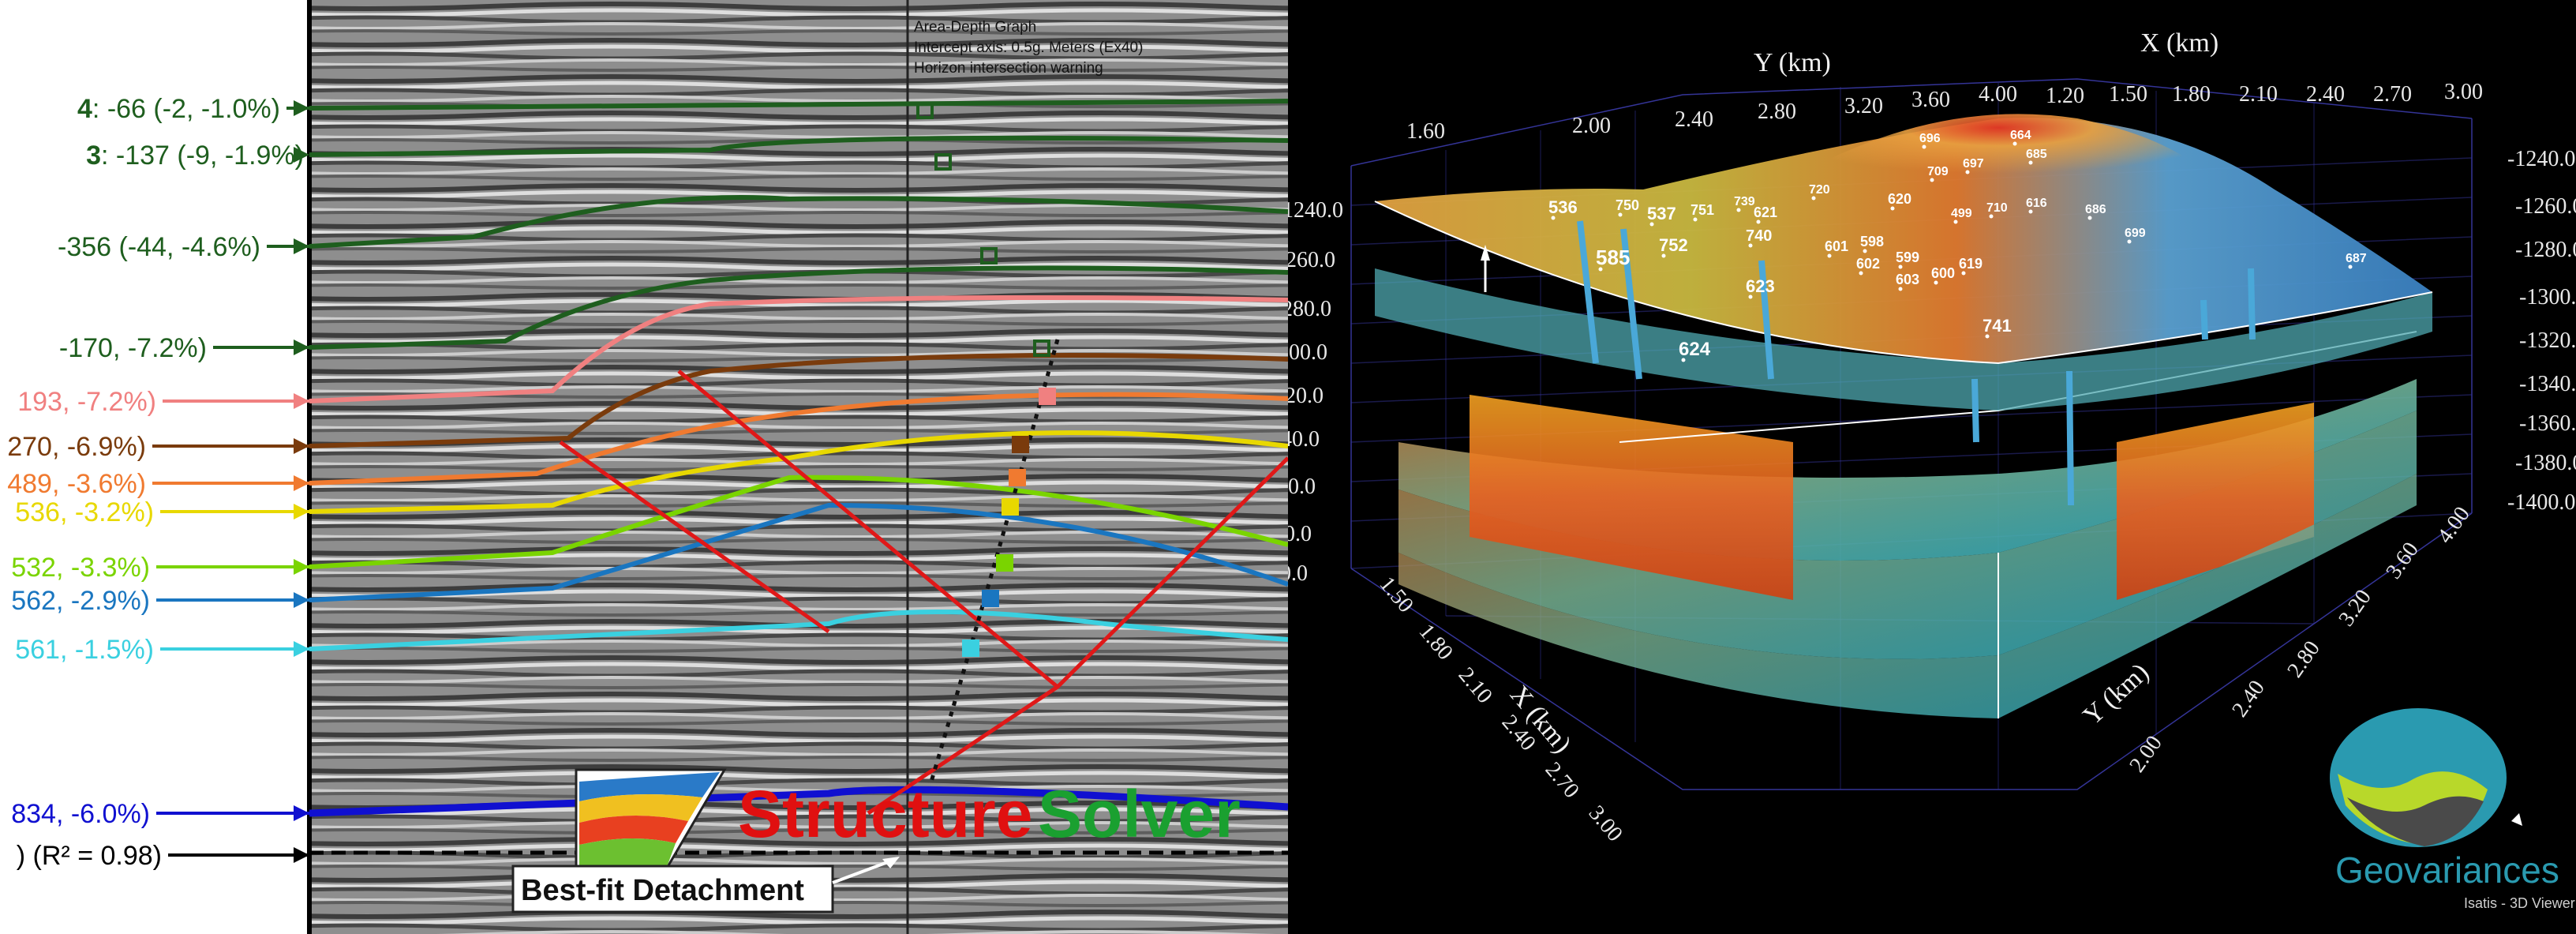 This screenshot has width=2576, height=934. What do you see at coordinates (202, 156) in the screenshot?
I see `horizon-label-text: : -137 (-9, -1.9%)` at bounding box center [202, 156].